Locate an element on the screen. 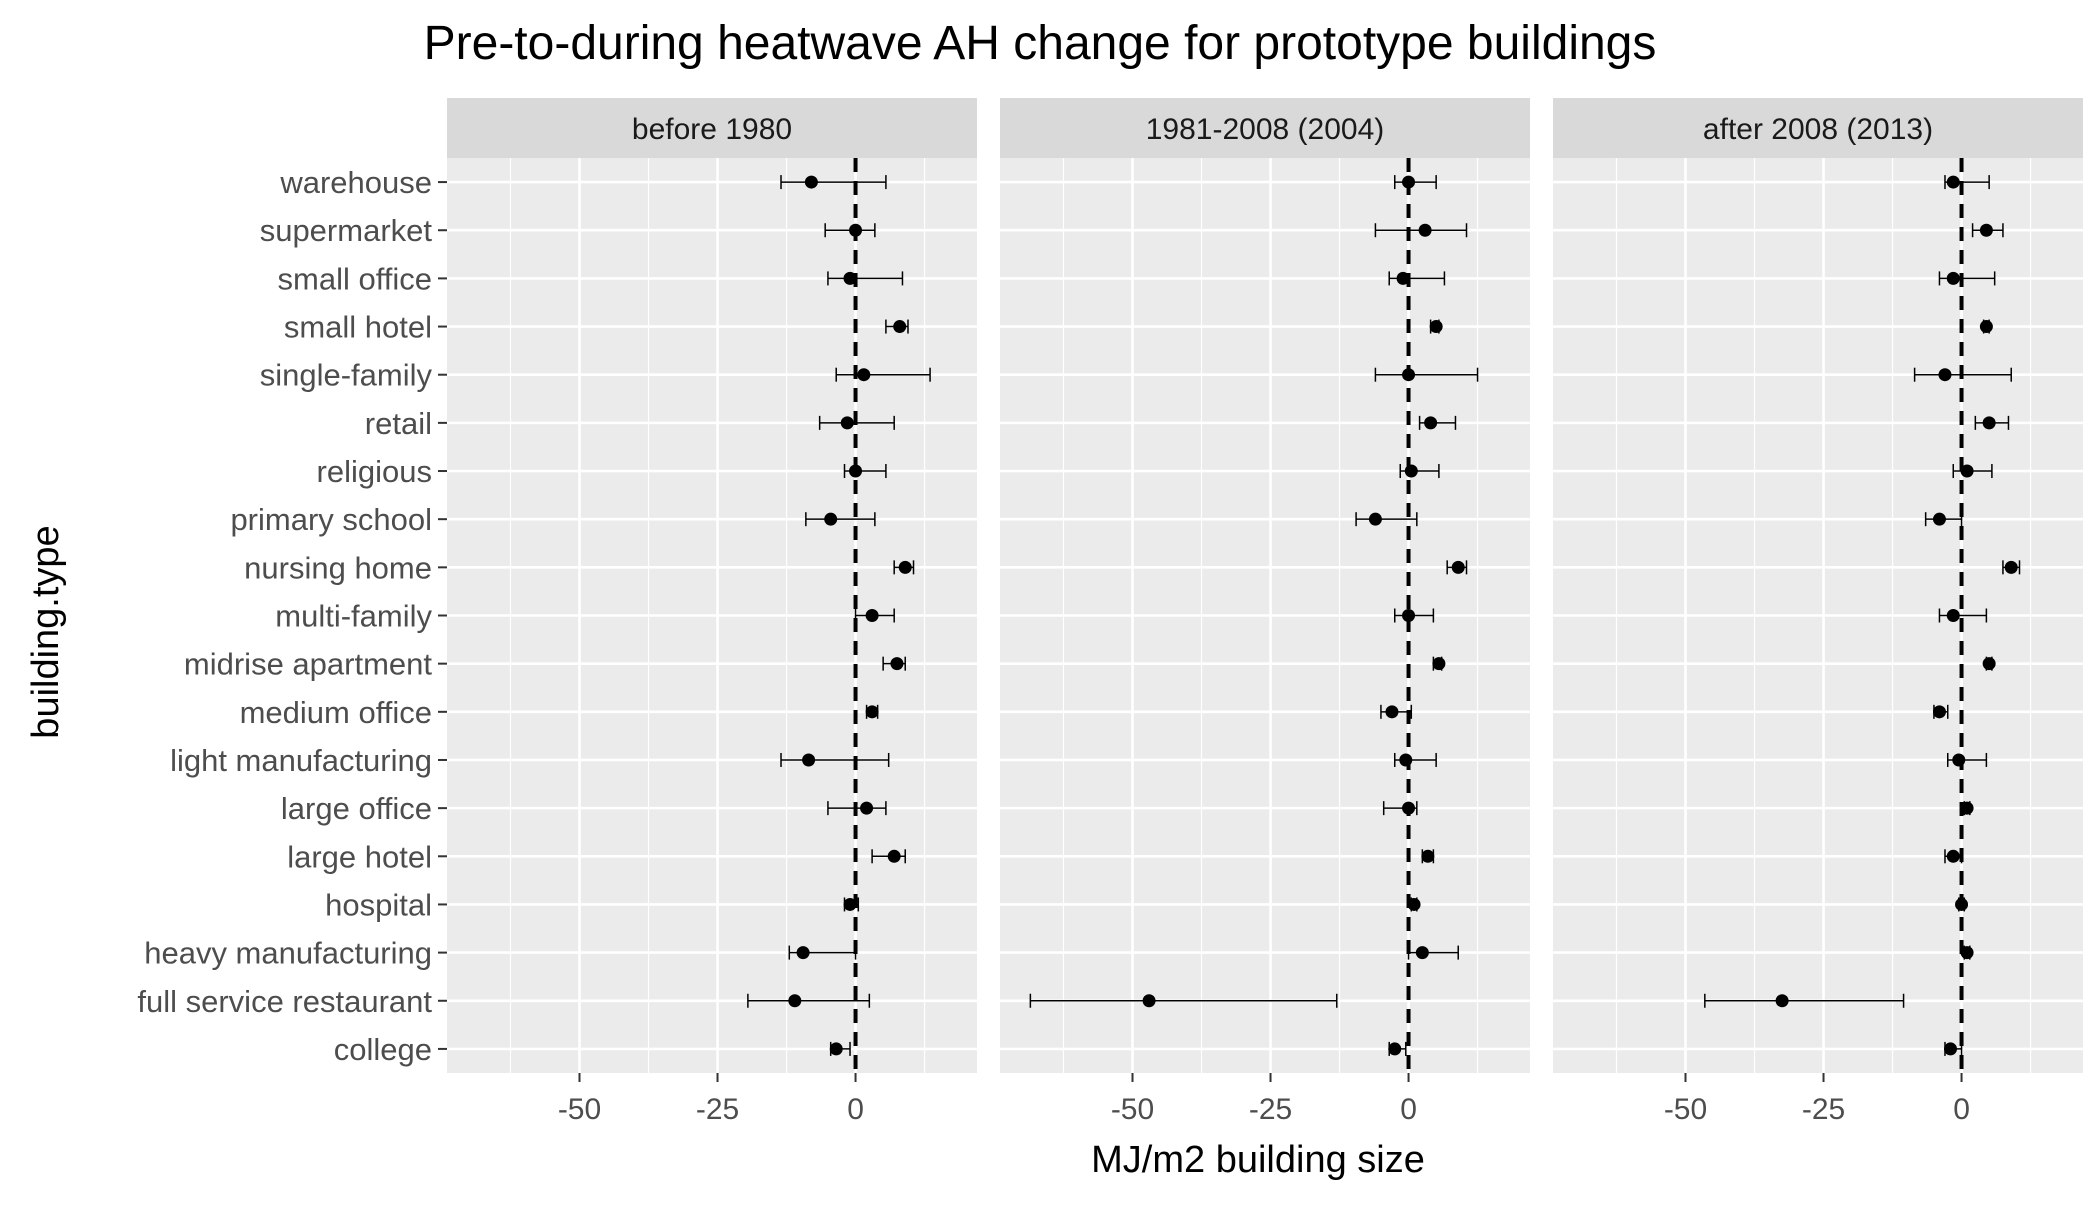  y-axis-label: building.type is located at coordinates (46, 631).